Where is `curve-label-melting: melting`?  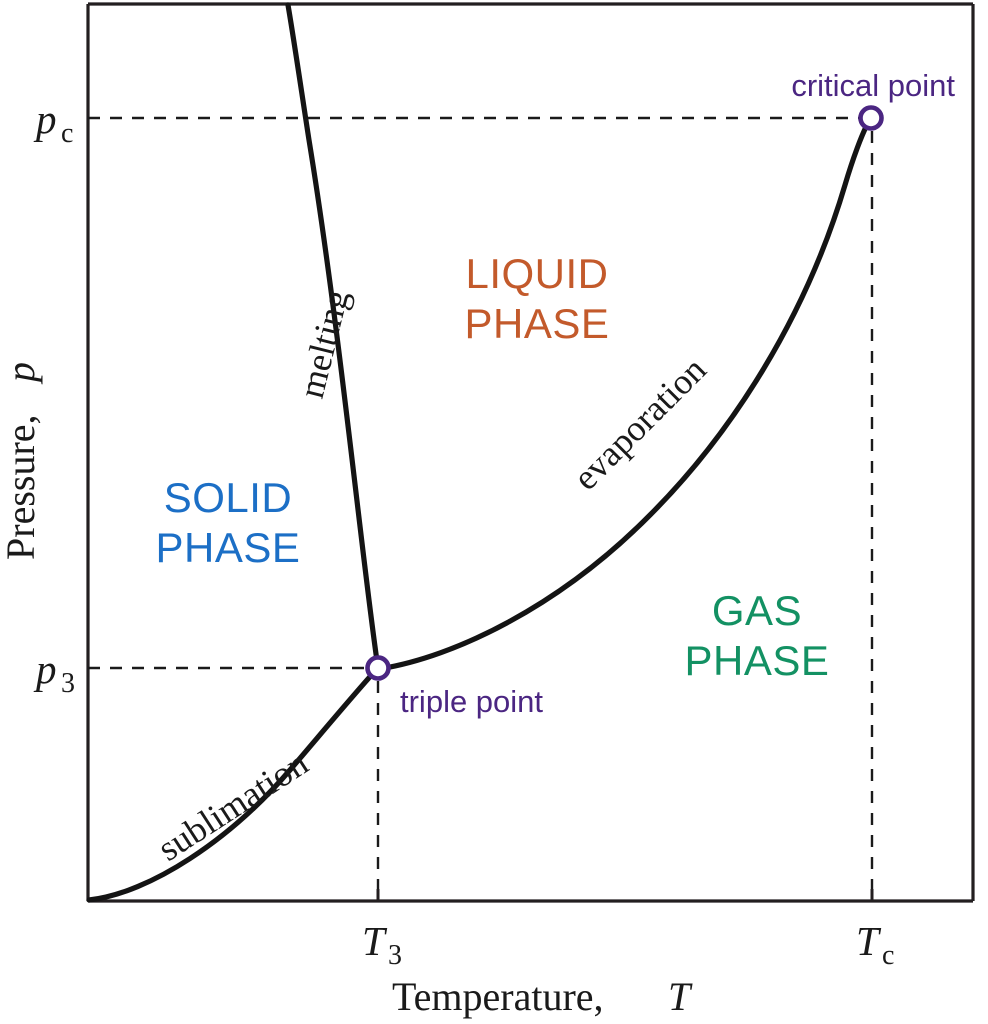
curve-label-melting: melting is located at coordinates (323, 344).